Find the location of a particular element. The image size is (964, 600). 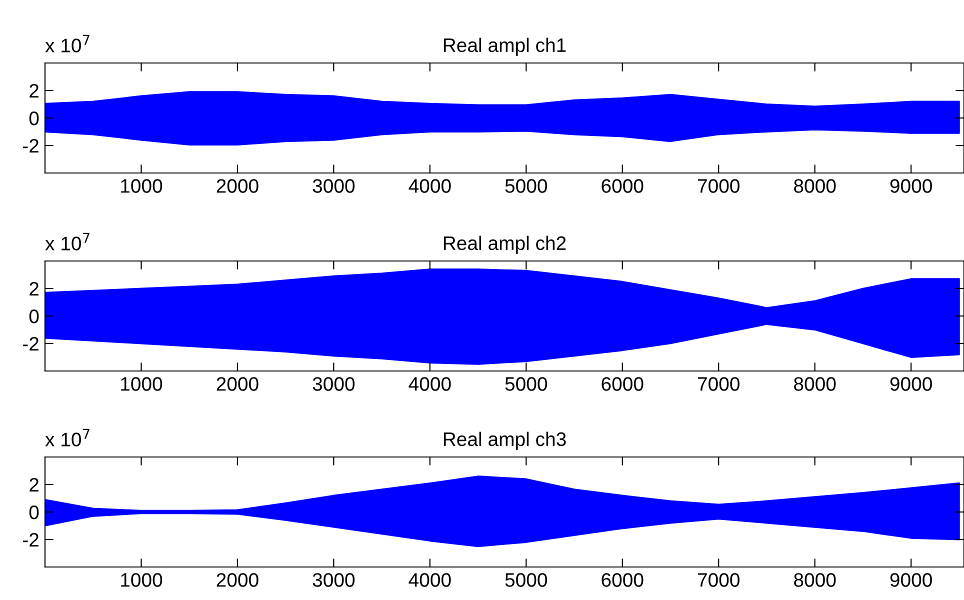

chart-title: Real ampl ch1 is located at coordinates (505, 47).